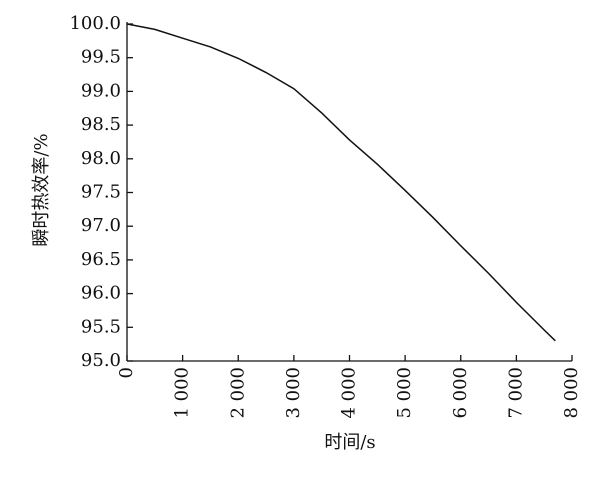  Describe the element at coordinates (101, 360) in the screenshot. I see `y-tick-label: 95.0` at that location.